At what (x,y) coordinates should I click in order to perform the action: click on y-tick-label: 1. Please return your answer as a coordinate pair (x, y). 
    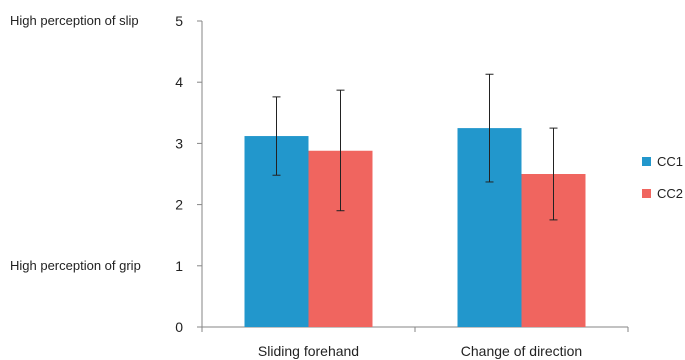
    Looking at the image, I should click on (179, 266).